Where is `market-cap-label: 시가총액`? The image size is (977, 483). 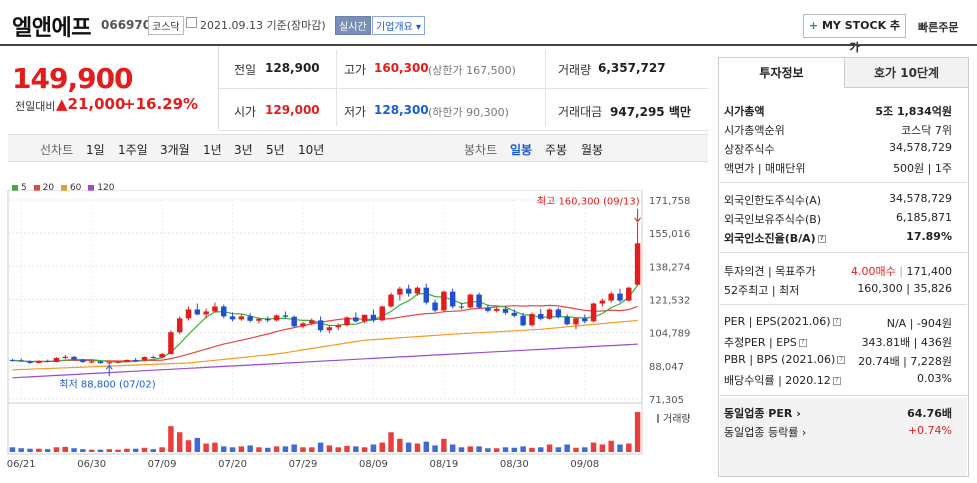
market-cap-label: 시가총액 is located at coordinates (744, 111).